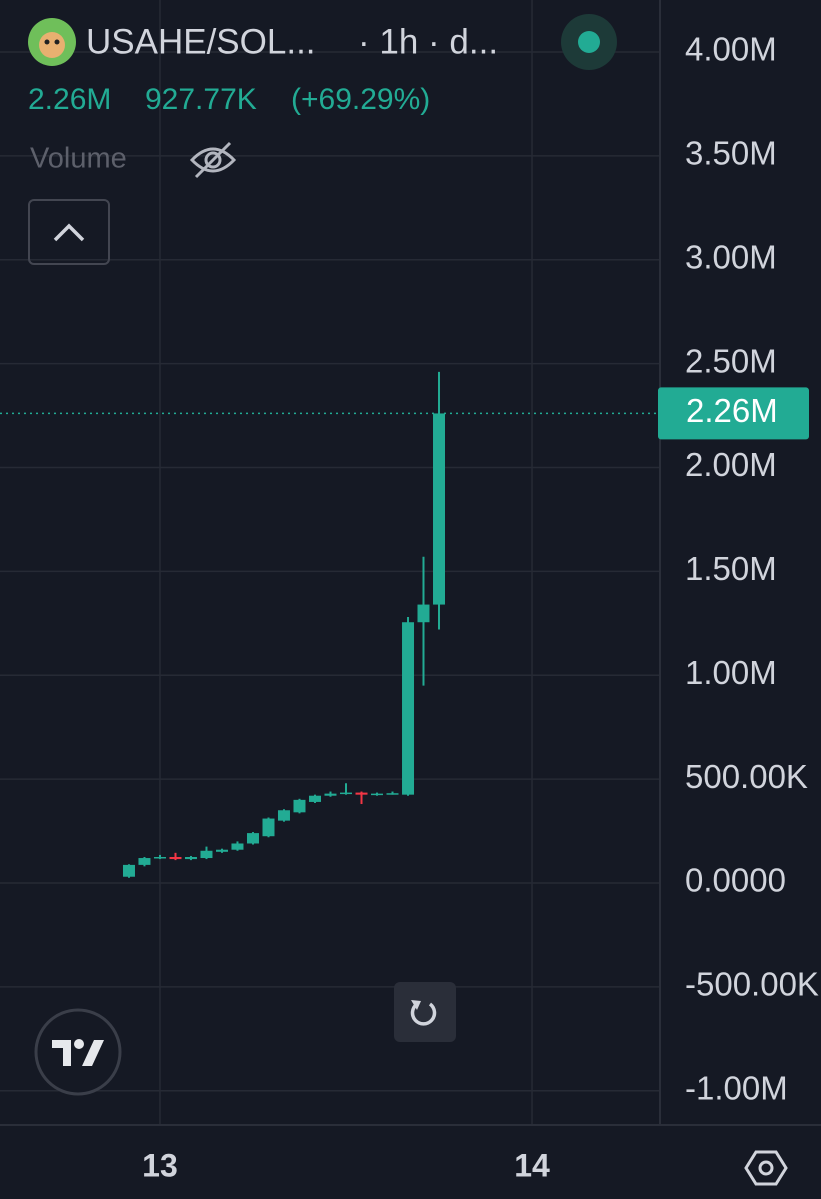  What do you see at coordinates (731, 568) in the screenshot?
I see `y-tick-label: 1.50M` at bounding box center [731, 568].